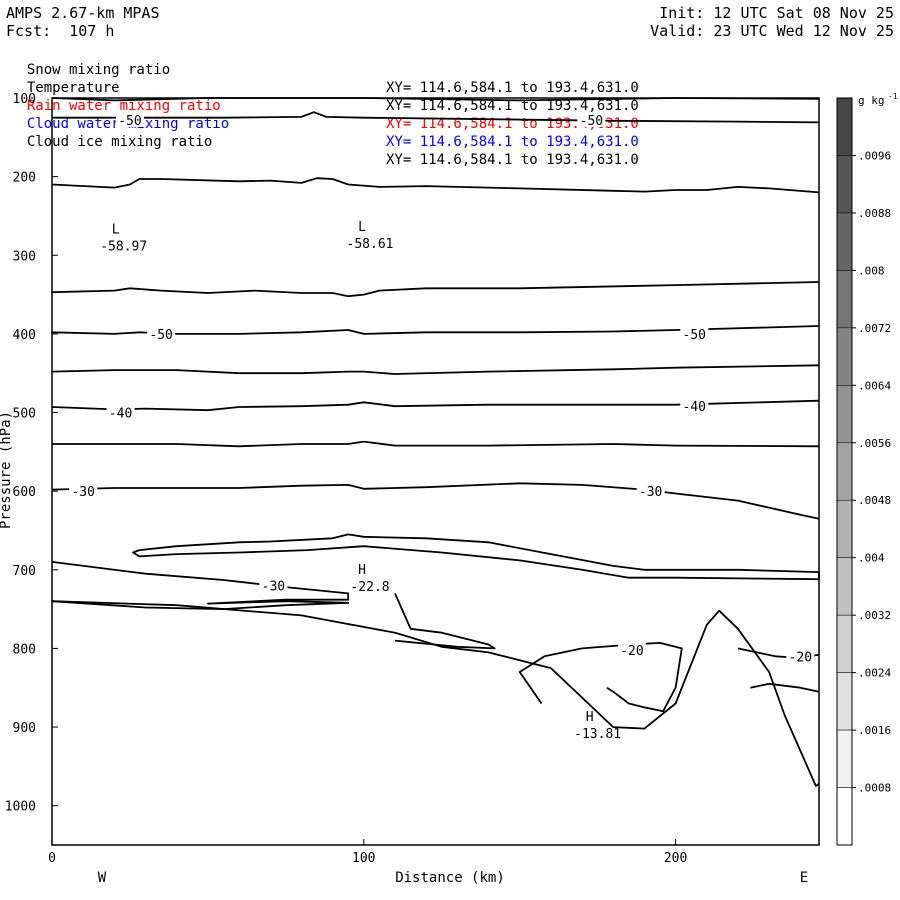  Describe the element at coordinates (24, 335) in the screenshot. I see `y-tick-label: 400` at that location.